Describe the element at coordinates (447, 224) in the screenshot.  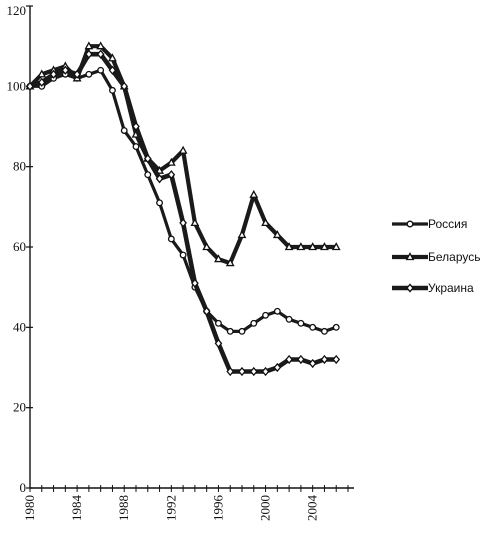
I see `legend-label: Россия` at that location.